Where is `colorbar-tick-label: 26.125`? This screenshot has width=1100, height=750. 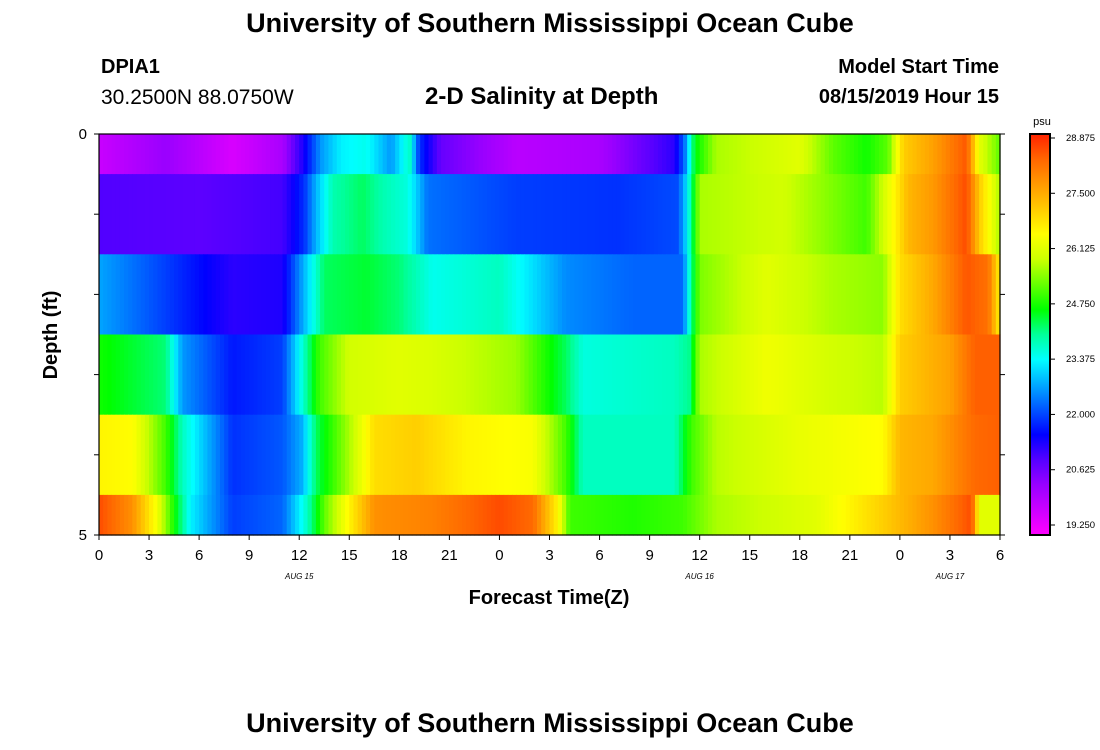 colorbar-tick-label: 26.125 is located at coordinates (1080, 249).